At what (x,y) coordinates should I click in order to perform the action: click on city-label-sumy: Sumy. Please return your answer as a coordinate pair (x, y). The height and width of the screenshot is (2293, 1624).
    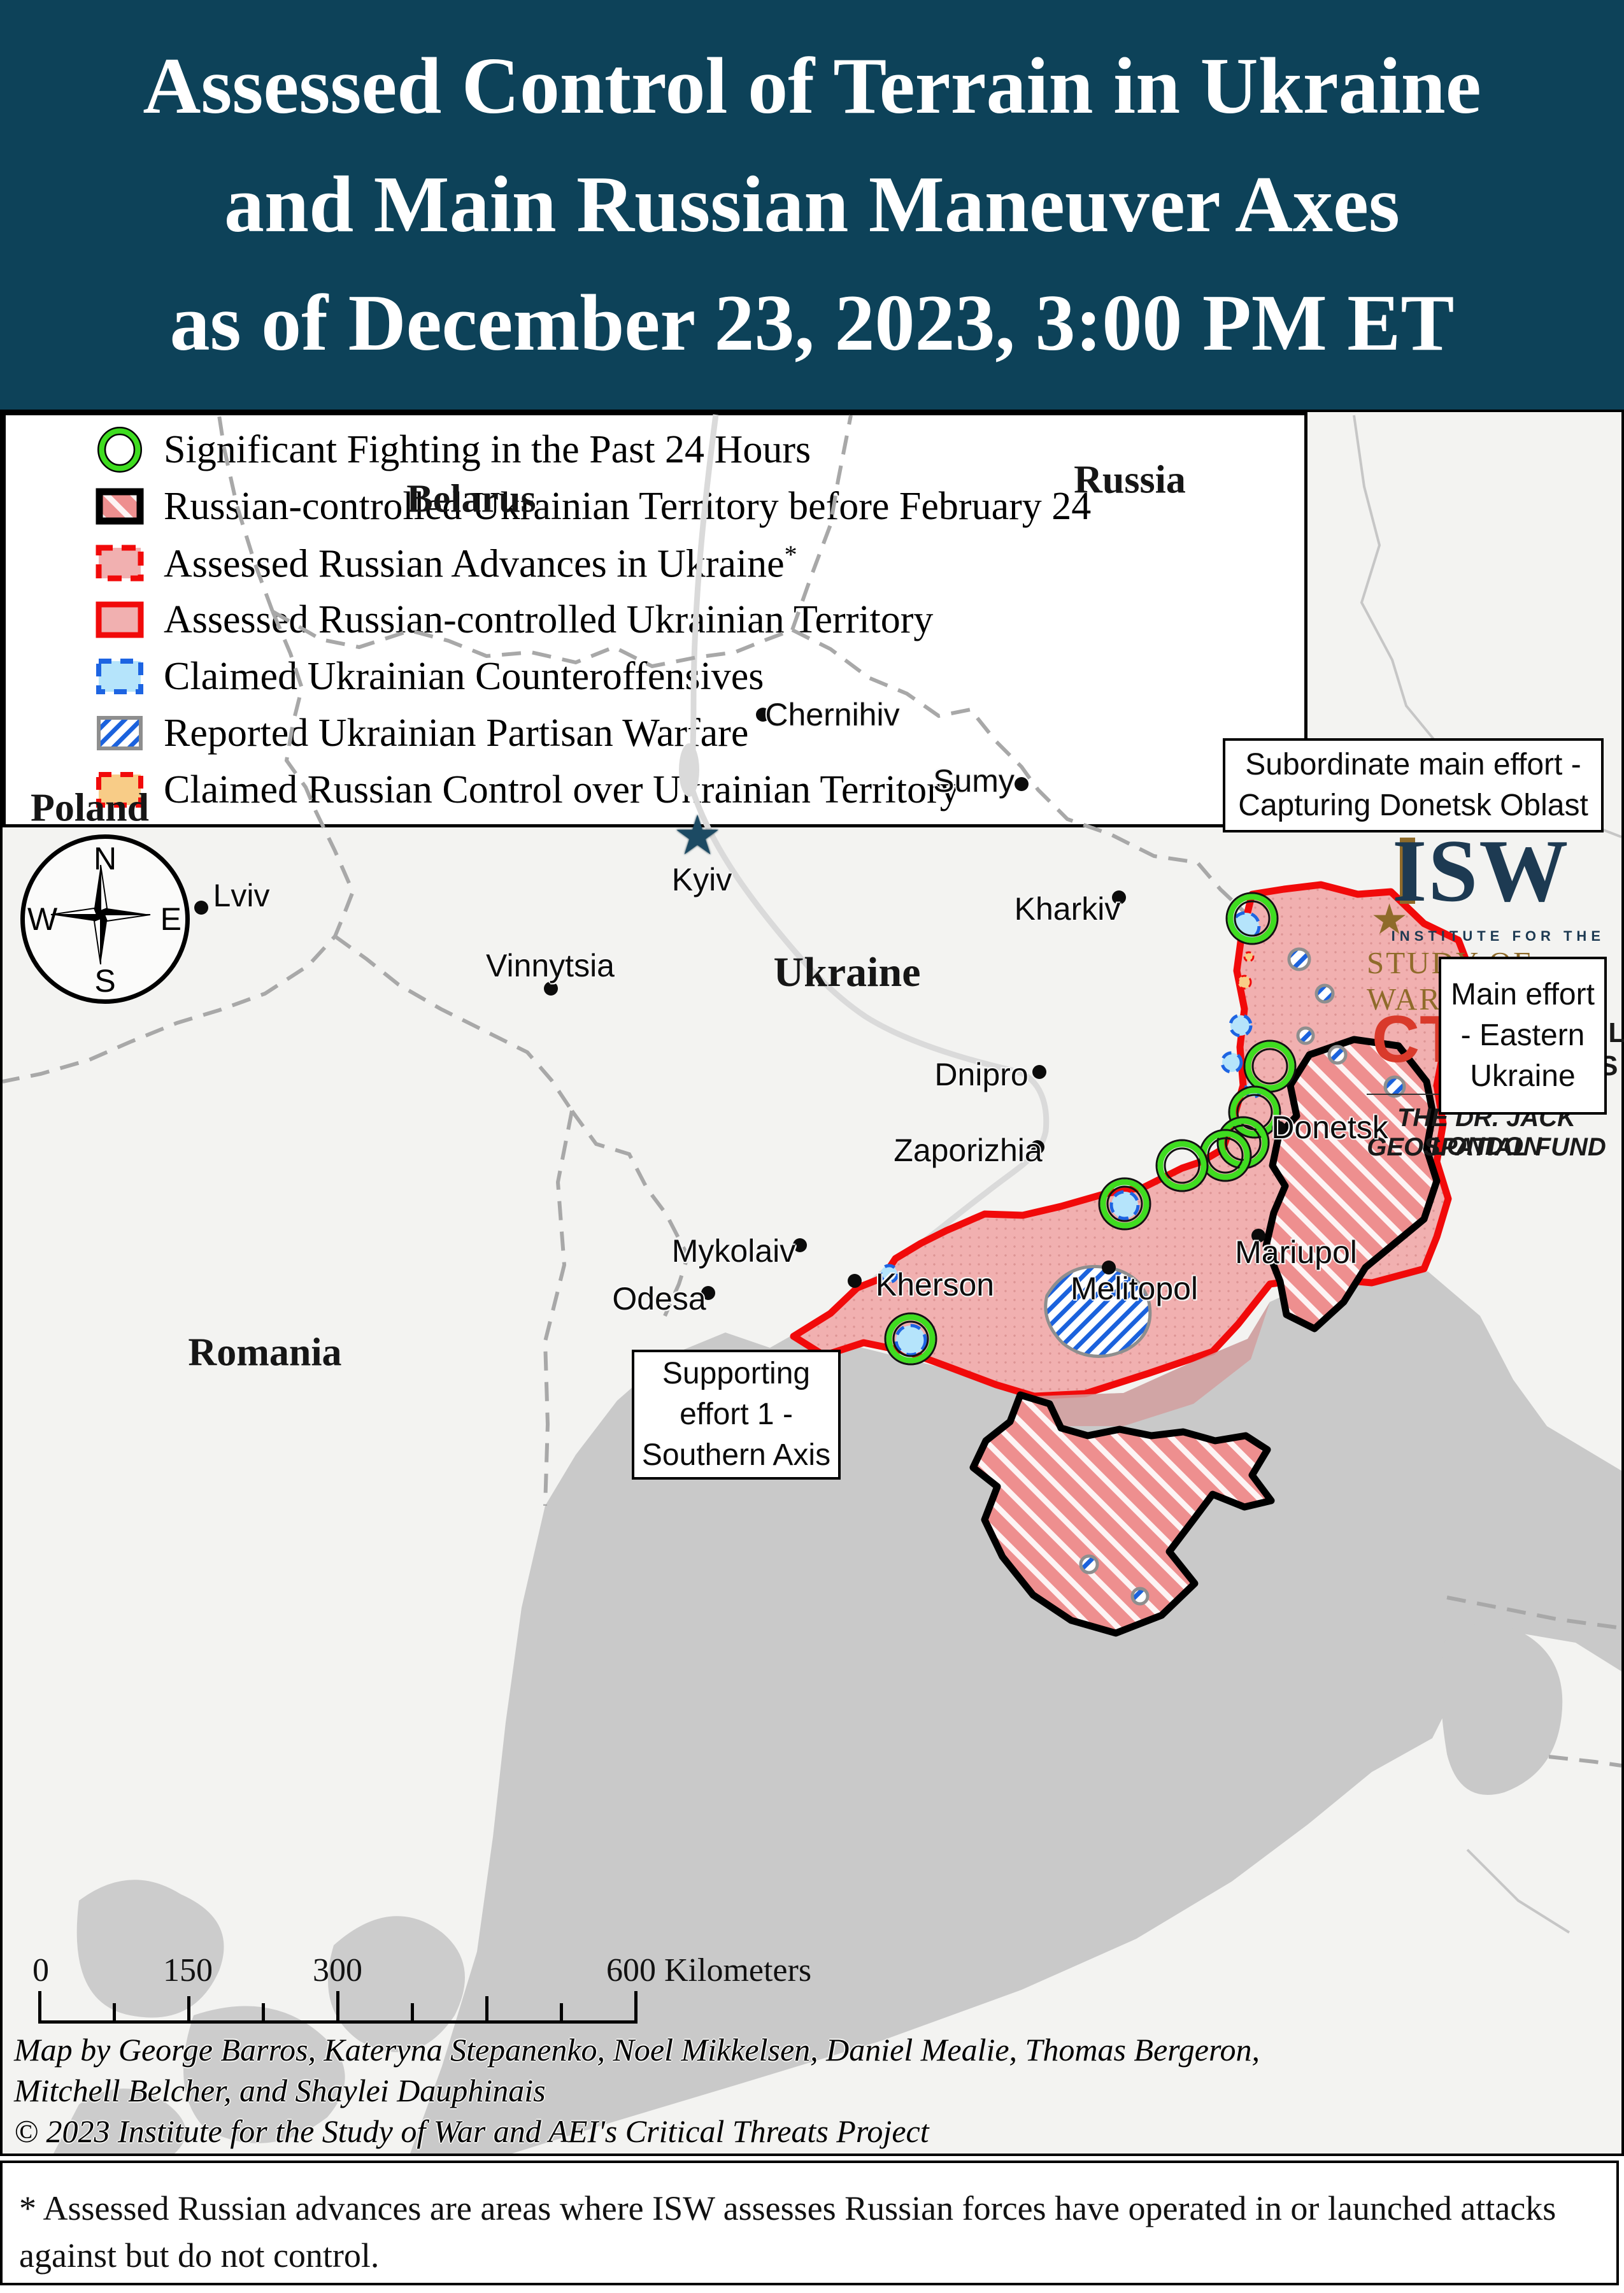
    Looking at the image, I should click on (974, 781).